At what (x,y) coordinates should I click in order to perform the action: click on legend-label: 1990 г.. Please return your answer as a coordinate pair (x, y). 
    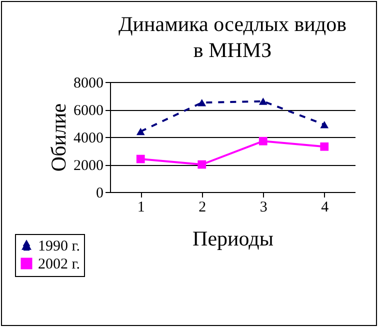
    Looking at the image, I should click on (59, 246).